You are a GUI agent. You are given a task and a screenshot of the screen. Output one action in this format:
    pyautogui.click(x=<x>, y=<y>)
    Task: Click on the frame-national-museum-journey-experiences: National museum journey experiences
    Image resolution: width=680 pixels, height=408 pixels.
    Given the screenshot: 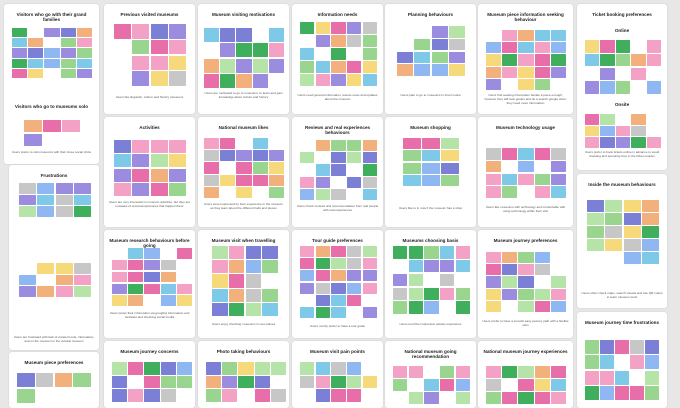 What is the action you would take?
    pyautogui.click(x=525, y=374)
    